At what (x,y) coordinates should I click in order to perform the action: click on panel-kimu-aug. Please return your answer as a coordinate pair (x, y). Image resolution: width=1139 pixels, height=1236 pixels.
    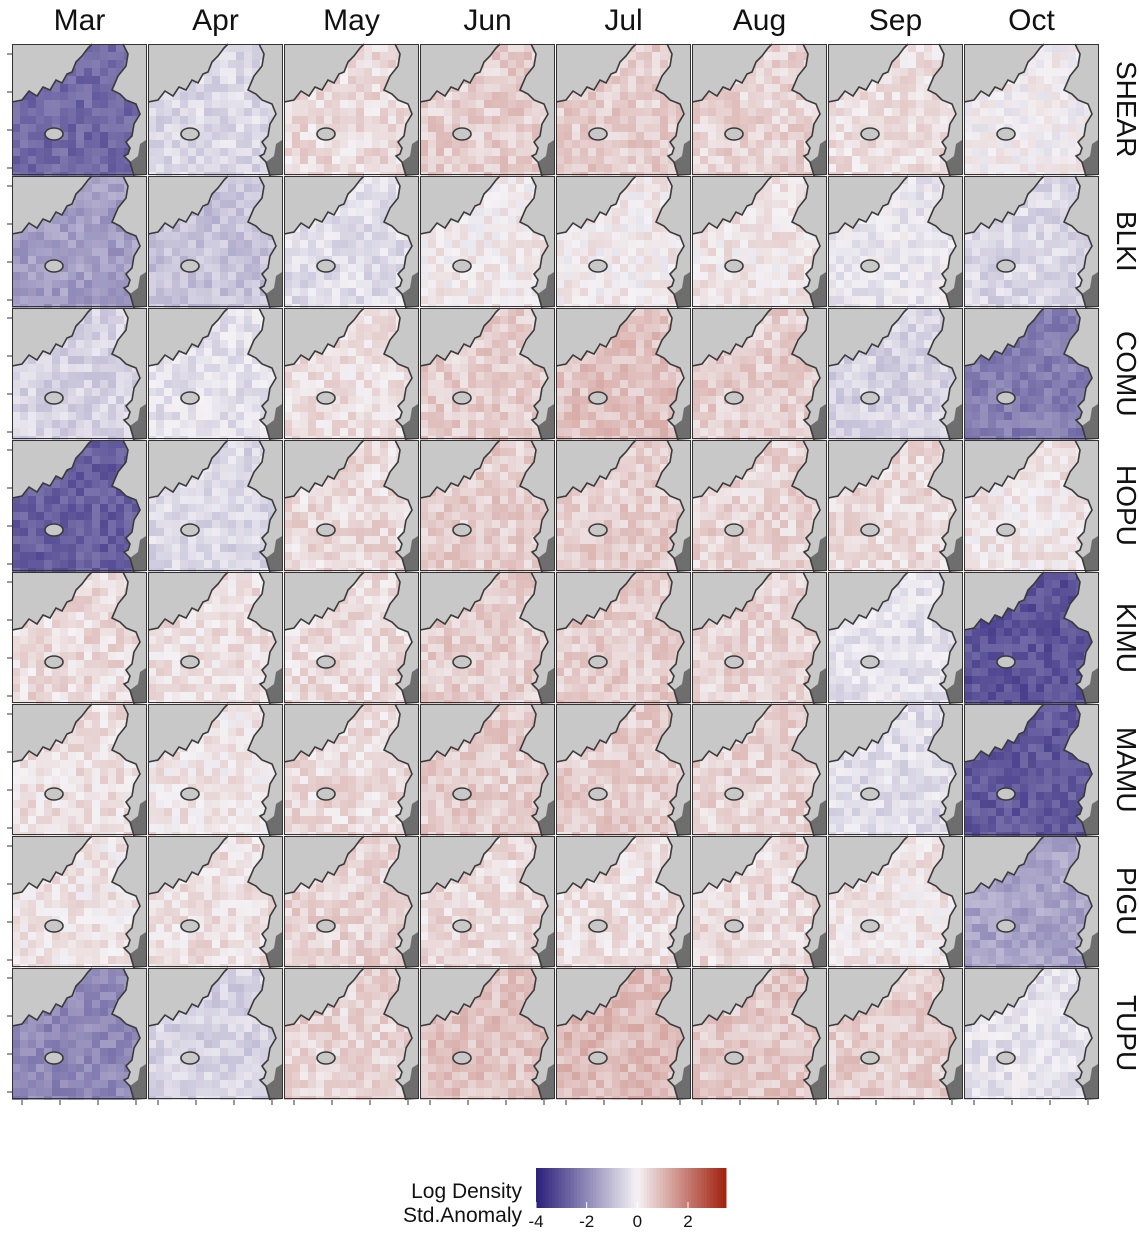
    Looking at the image, I should click on (759, 638).